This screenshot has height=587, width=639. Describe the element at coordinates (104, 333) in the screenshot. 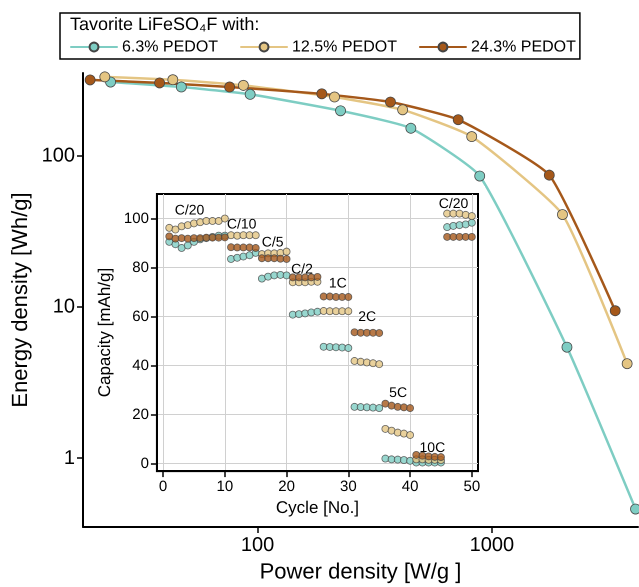

I see `y-axis-title: Capacity [mAh/g]` at that location.